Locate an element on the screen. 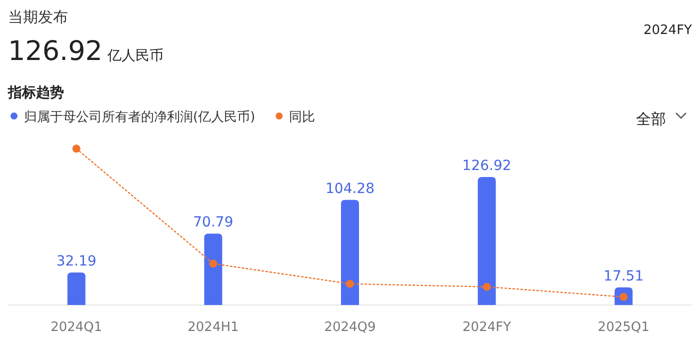 The width and height of the screenshot is (700, 342). data-label: 70.79 is located at coordinates (213, 222).